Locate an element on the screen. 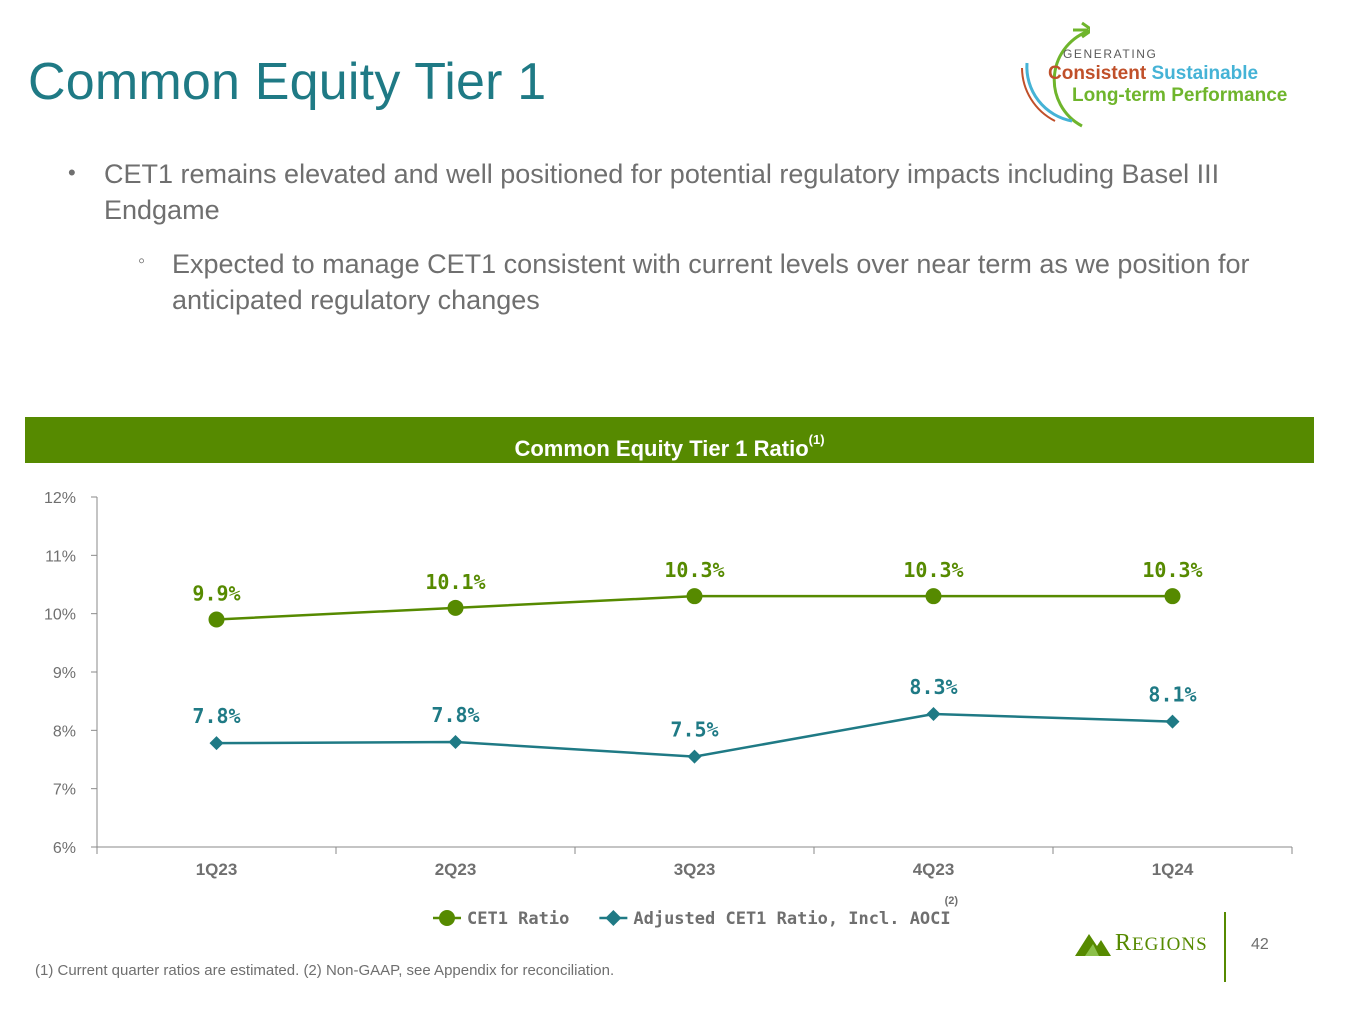  logo-arc-icon is located at coordinates (1055, 74).